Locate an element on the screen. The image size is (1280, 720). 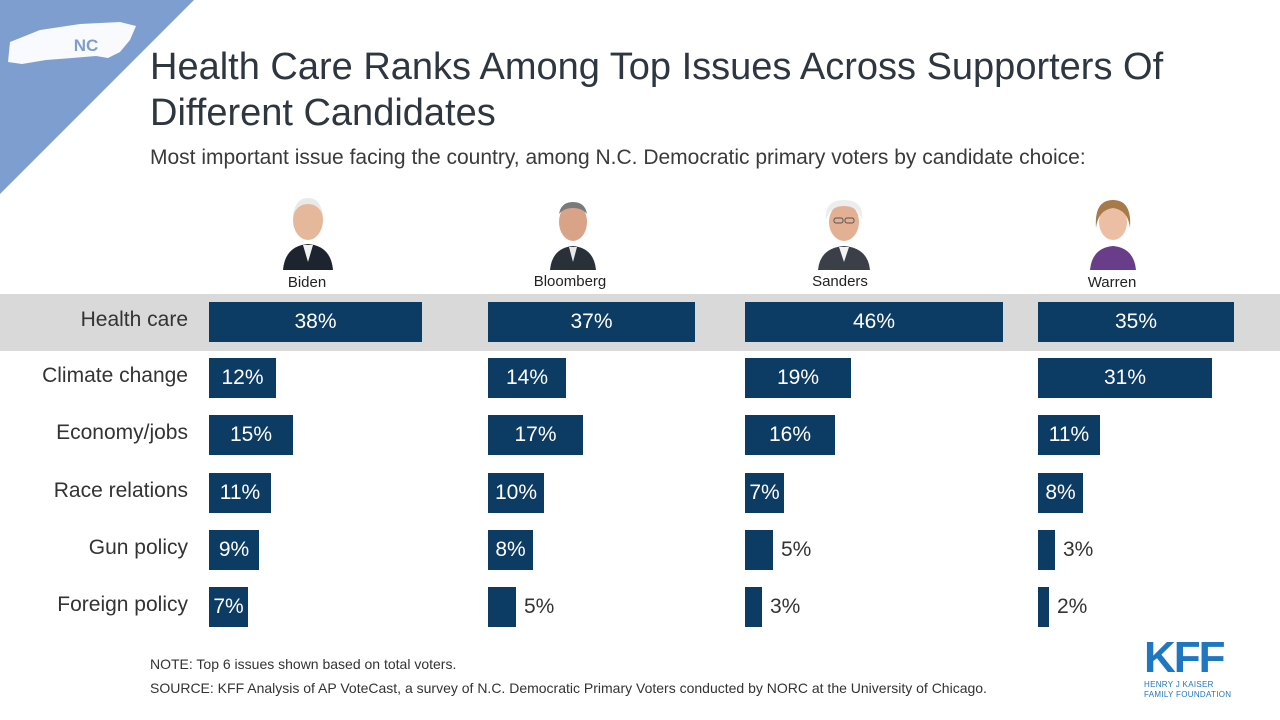
bar-biden-gun-policy is located at coordinates (234, 550).